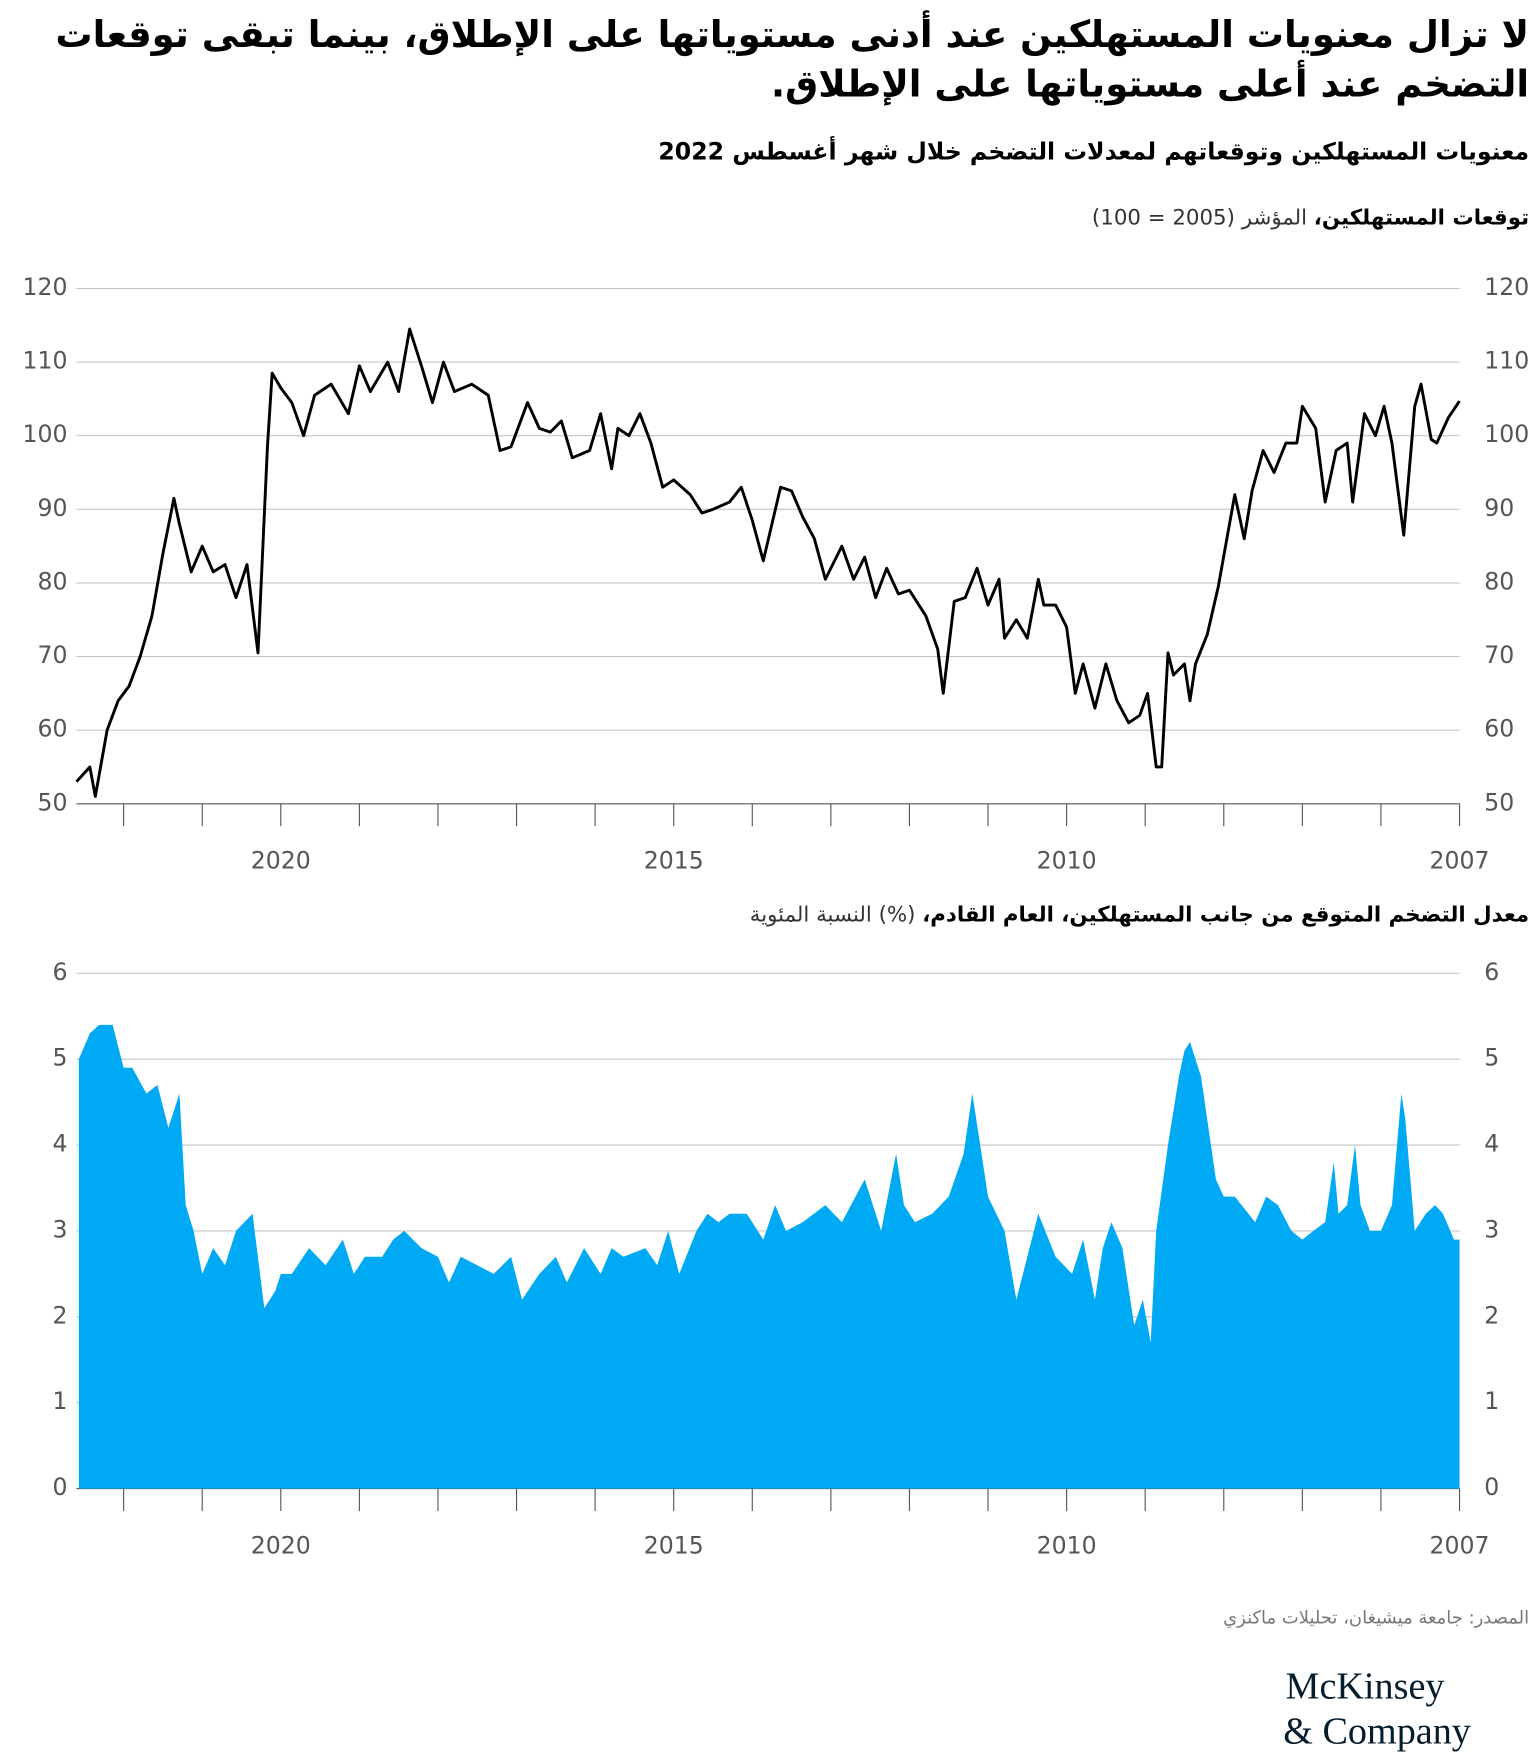 This screenshot has width=1536, height=1758. What do you see at coordinates (833, 915) in the screenshot?
I see `y-axis-label: (%) النسبة المئوية` at bounding box center [833, 915].